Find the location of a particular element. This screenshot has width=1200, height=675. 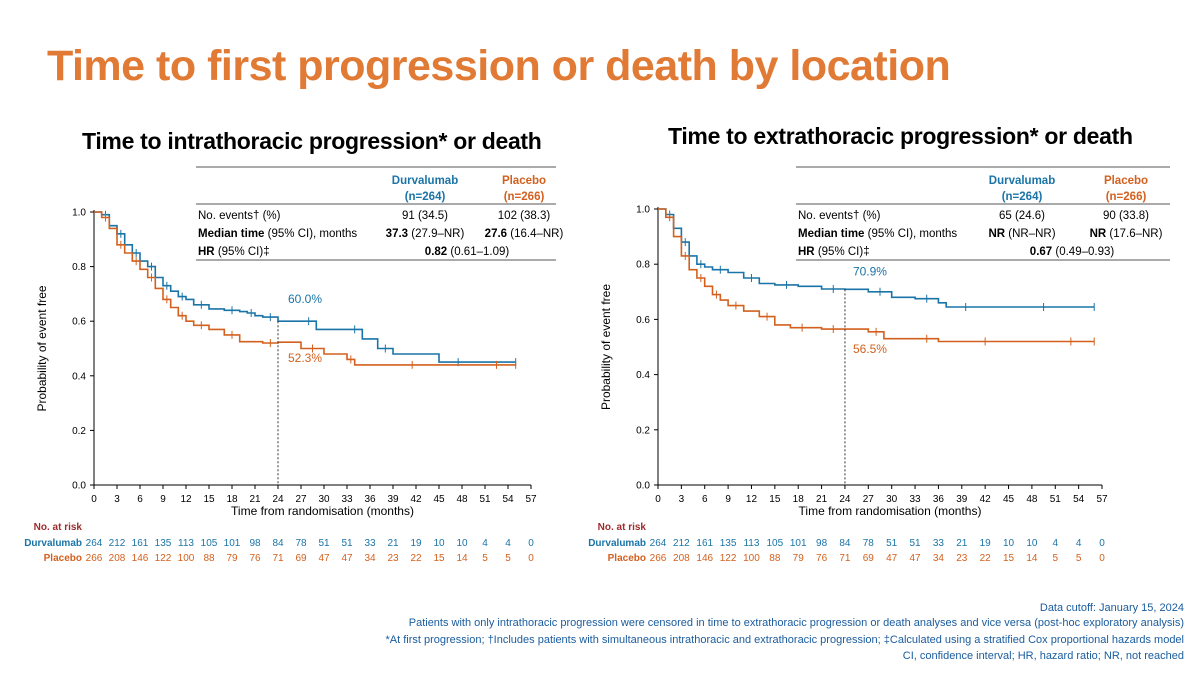

x-tick-label: 27 is located at coordinates (301, 499).